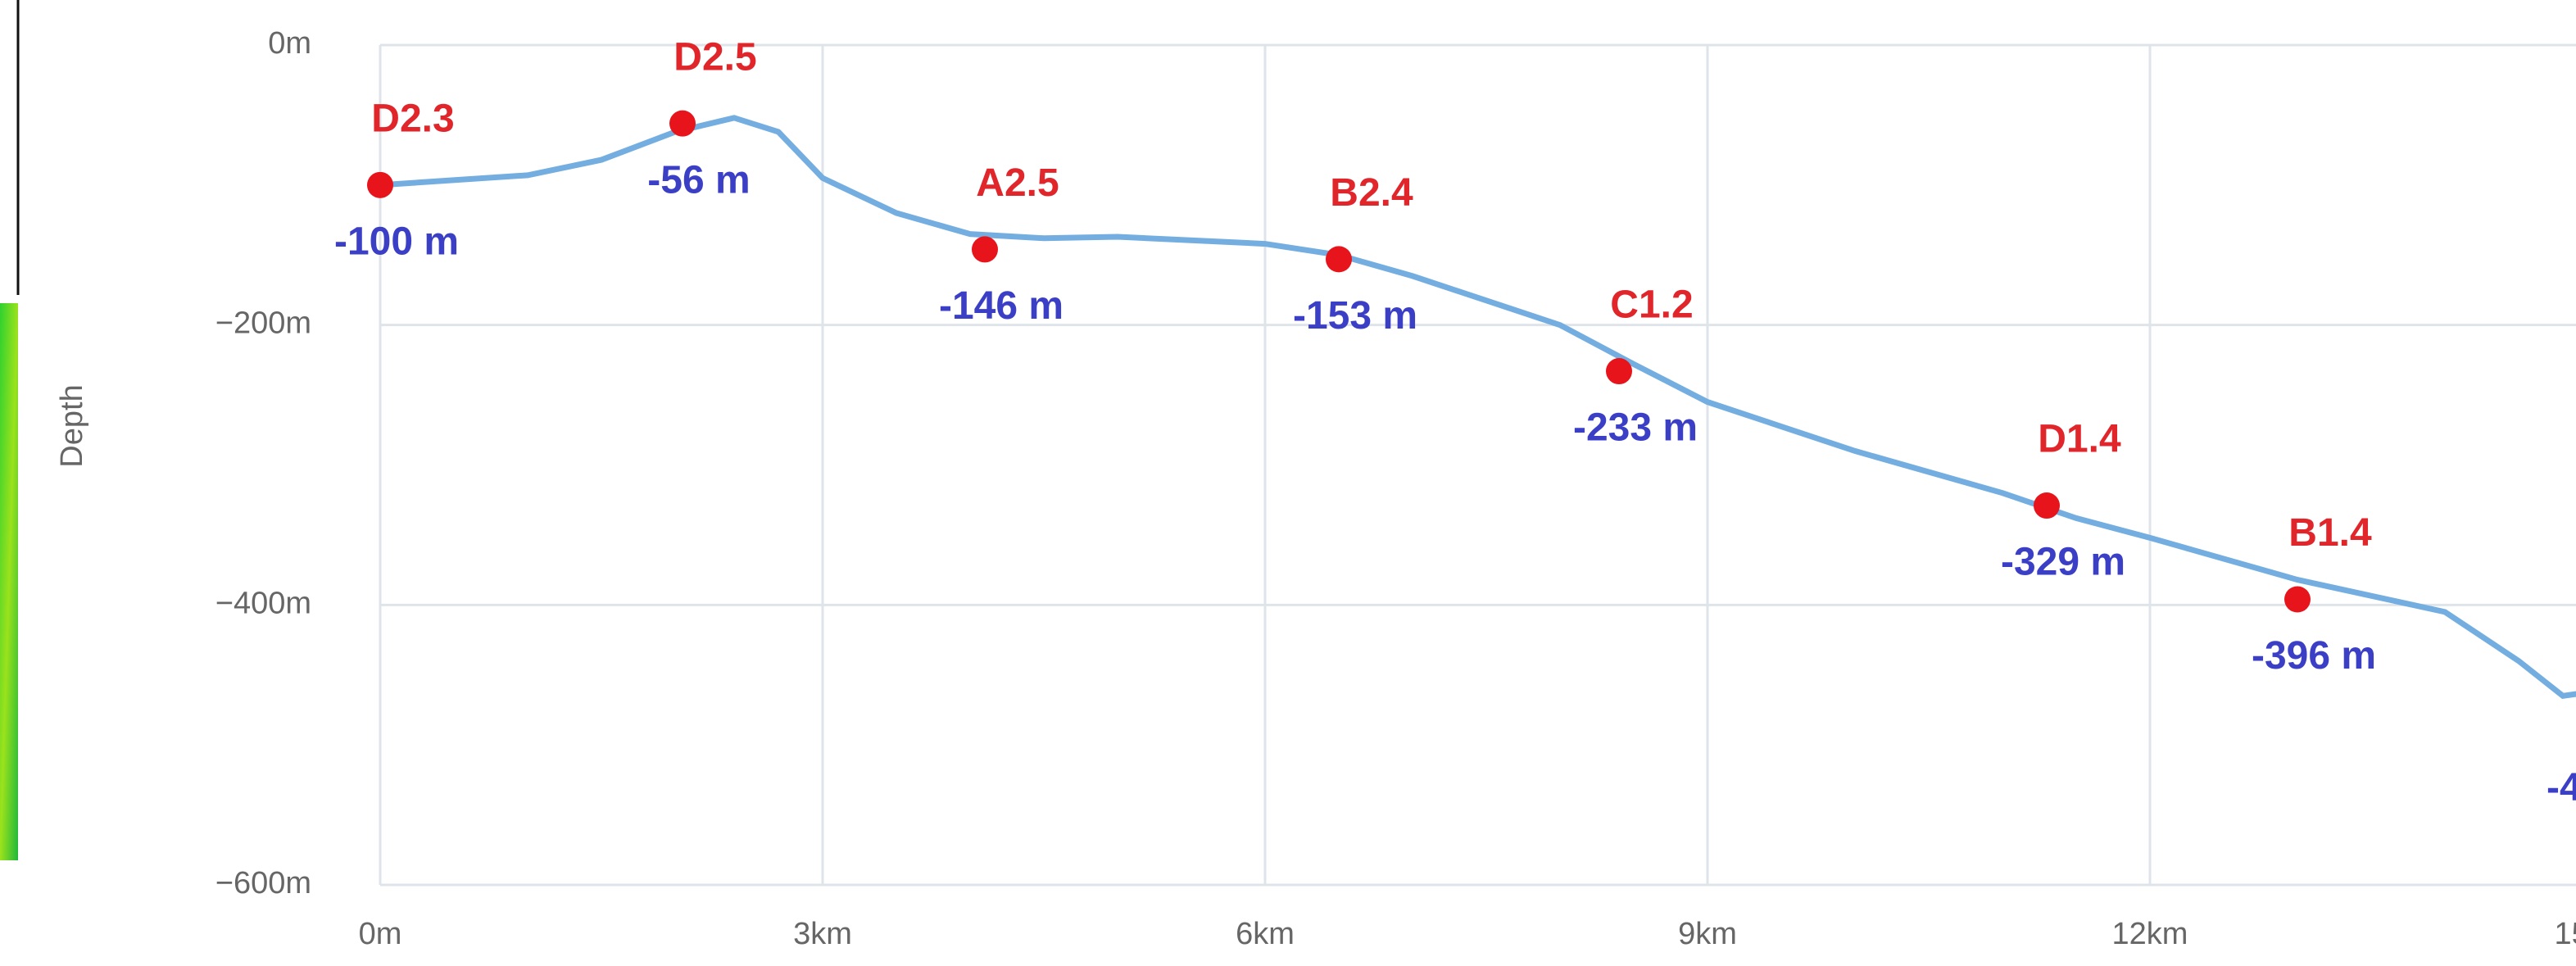  What do you see at coordinates (1001, 306) in the screenshot?
I see `depth-label: -146 m` at bounding box center [1001, 306].